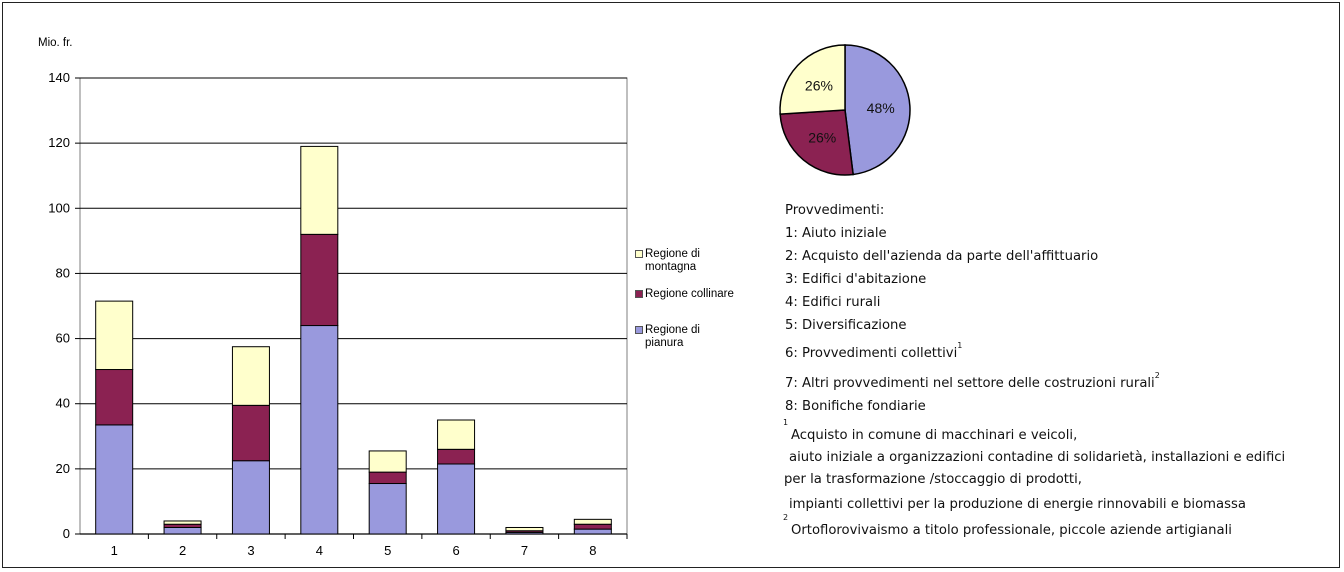 The width and height of the screenshot is (1344, 572). I want to click on pie-label-2: 26%, so click(822, 138).